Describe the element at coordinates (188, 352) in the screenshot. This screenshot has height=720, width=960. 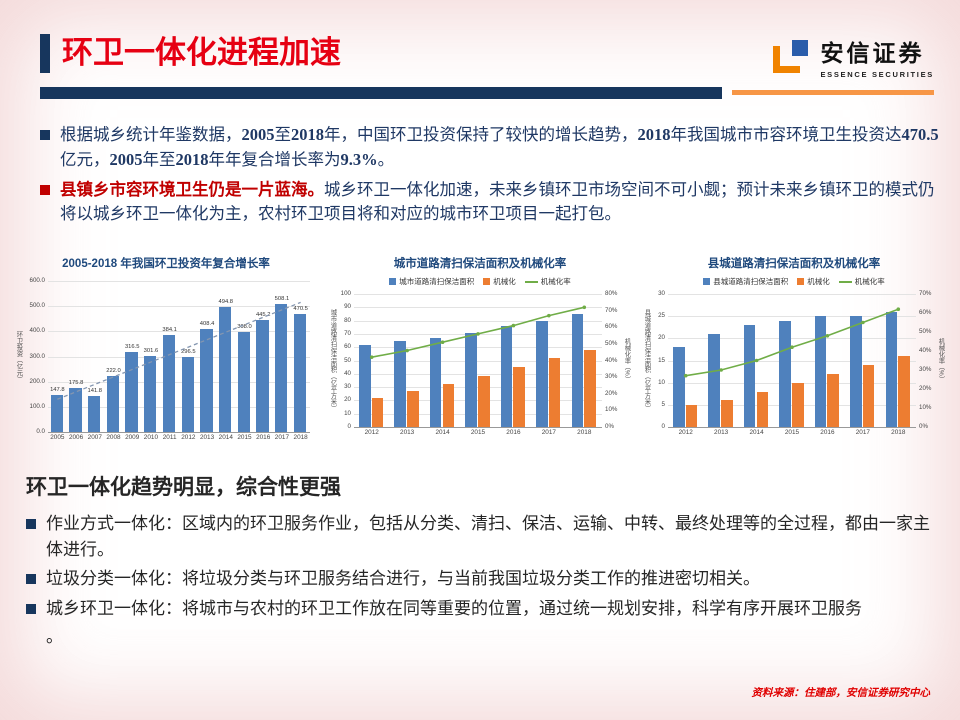
I see `bar-value-label: 296.5` at that location.